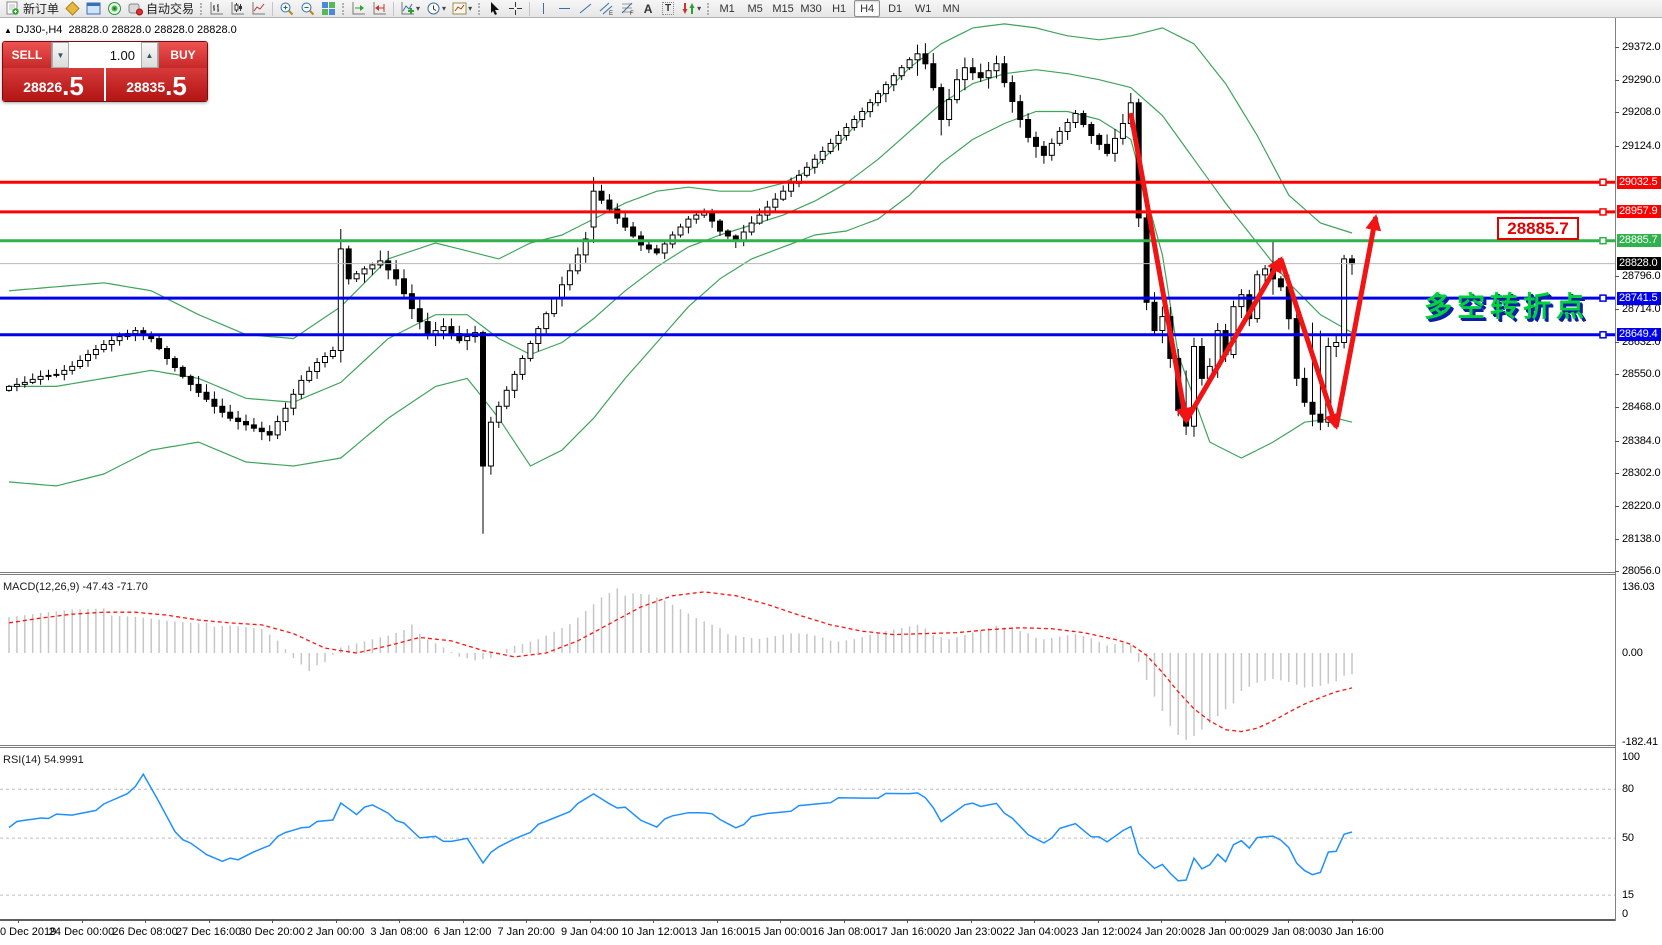 The image size is (1662, 945). Describe the element at coordinates (923, 8) in the screenshot. I see `tab-timeframe-w1: W1` at that location.